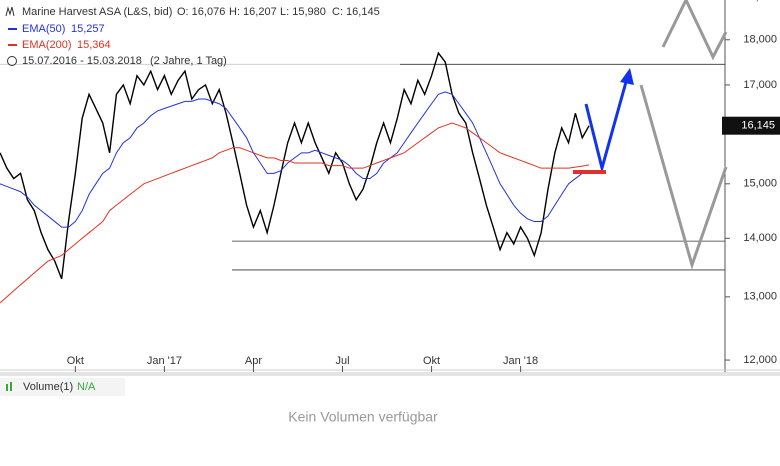 The width and height of the screenshot is (780, 466). Describe the element at coordinates (48, 387) in the screenshot. I see `volume-label: Volume(1)` at that location.